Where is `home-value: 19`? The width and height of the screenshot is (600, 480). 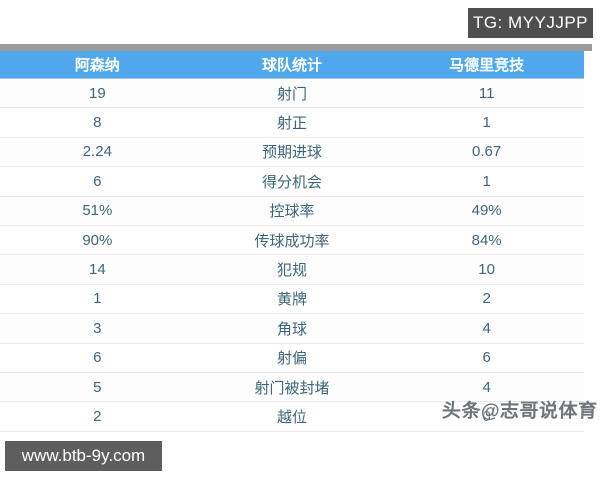
home-value: 19 is located at coordinates (97, 93).